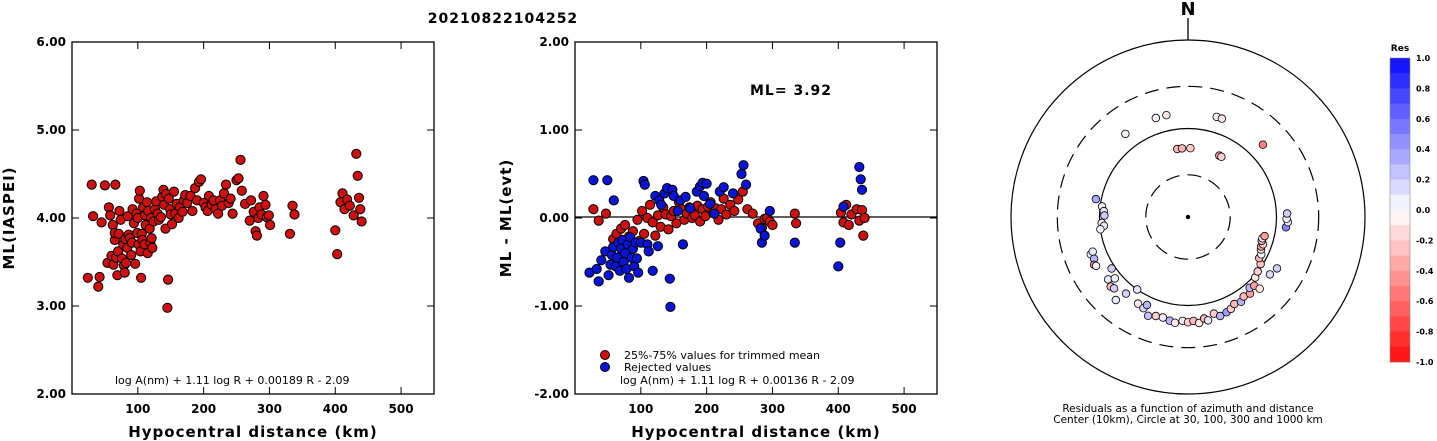 The image size is (1437, 441). I want to click on y-axis-title: ML(IASPEI), so click(9, 217).